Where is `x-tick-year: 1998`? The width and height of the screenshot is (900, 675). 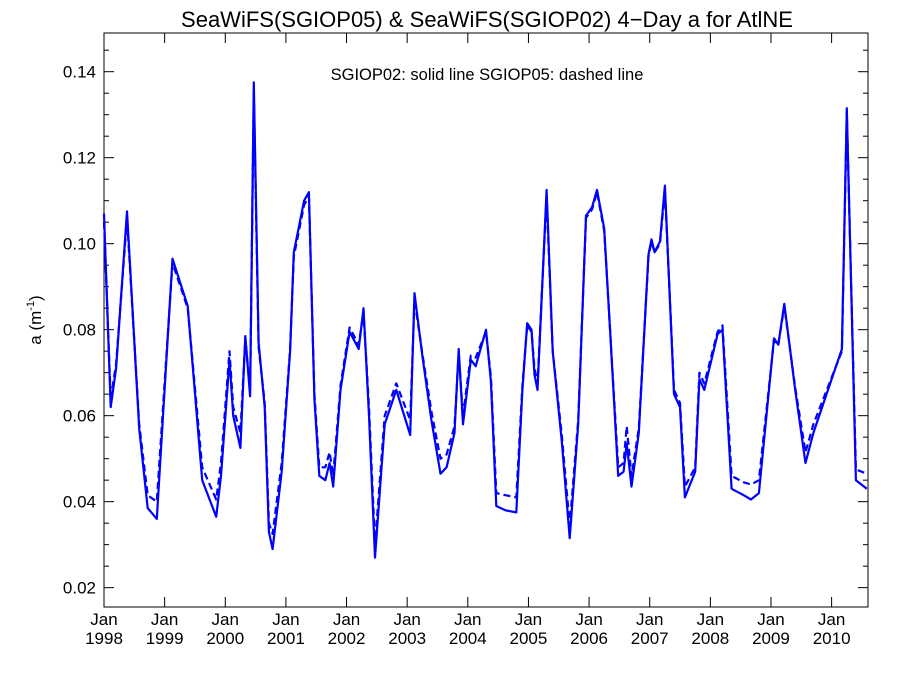
x-tick-year: 1998 is located at coordinates (104, 638).